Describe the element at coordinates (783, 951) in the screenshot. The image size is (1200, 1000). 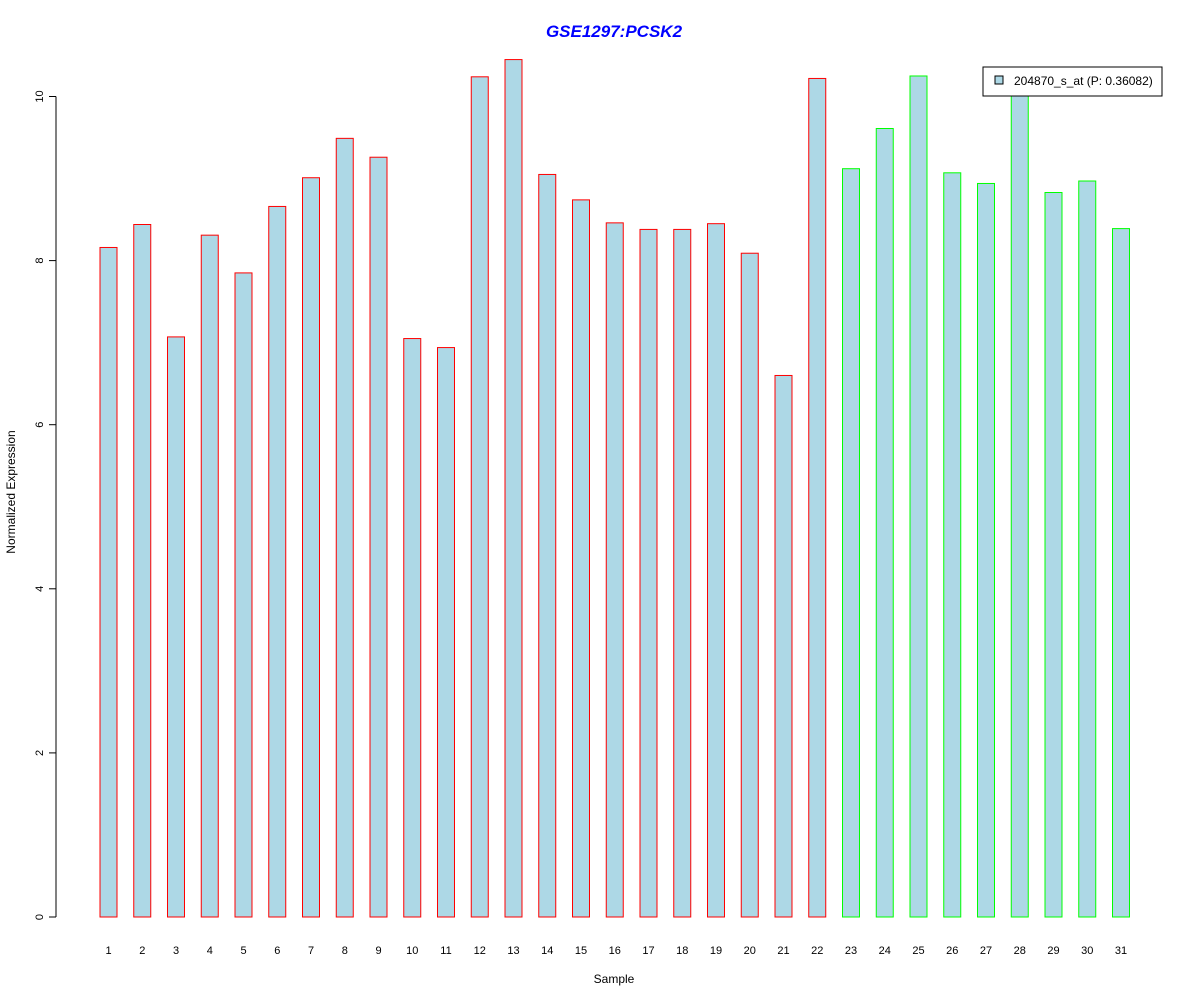
I see `x-tick-label: 21` at that location.